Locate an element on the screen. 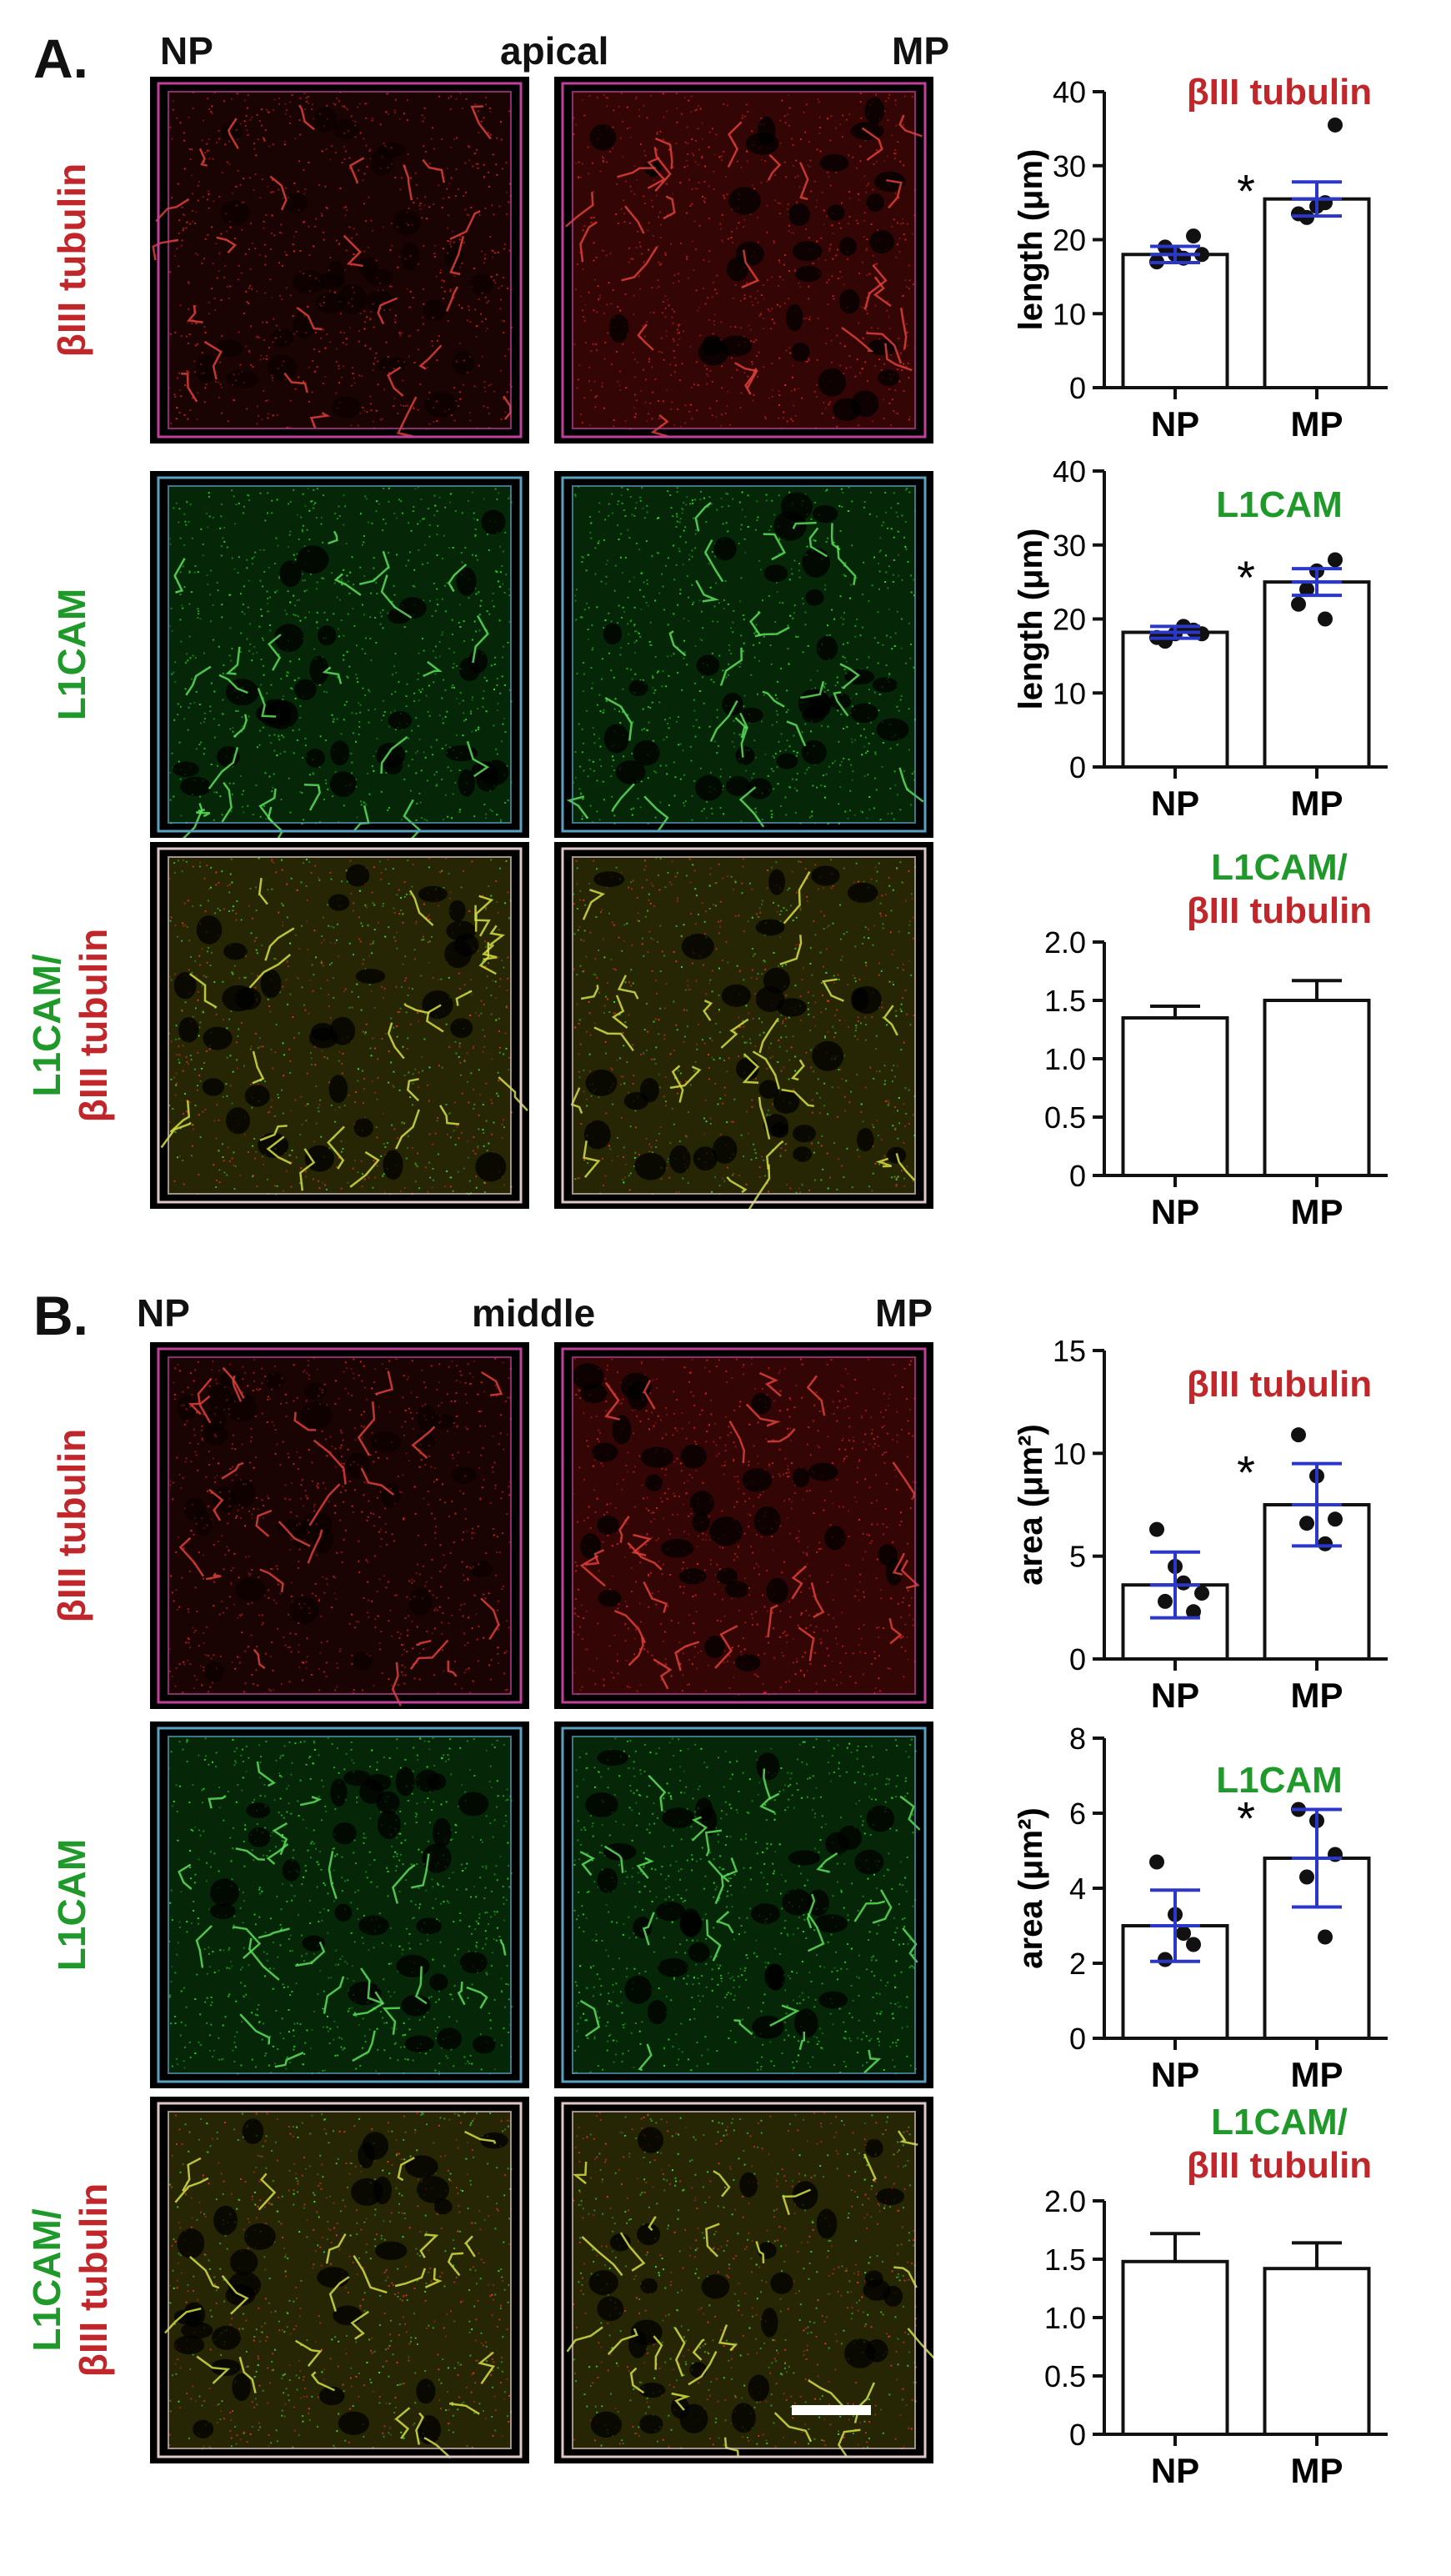  bar-chart-b-2: area (μm²) 0 2 4 6 8 NP MP * L1CAM is located at coordinates (1208, 1908).